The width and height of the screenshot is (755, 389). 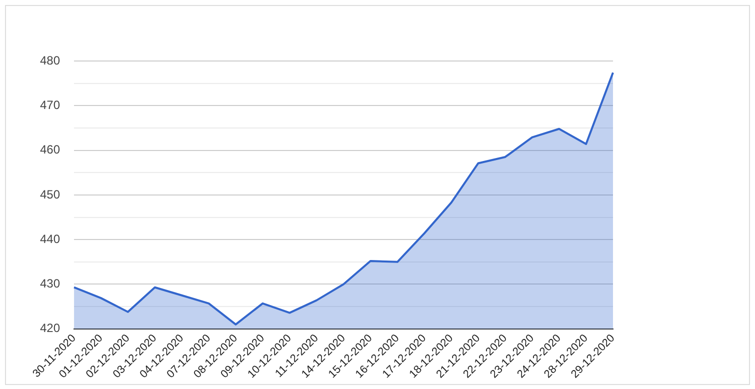 What do you see at coordinates (50, 60) in the screenshot?
I see `y-tick-label: 480` at bounding box center [50, 60].